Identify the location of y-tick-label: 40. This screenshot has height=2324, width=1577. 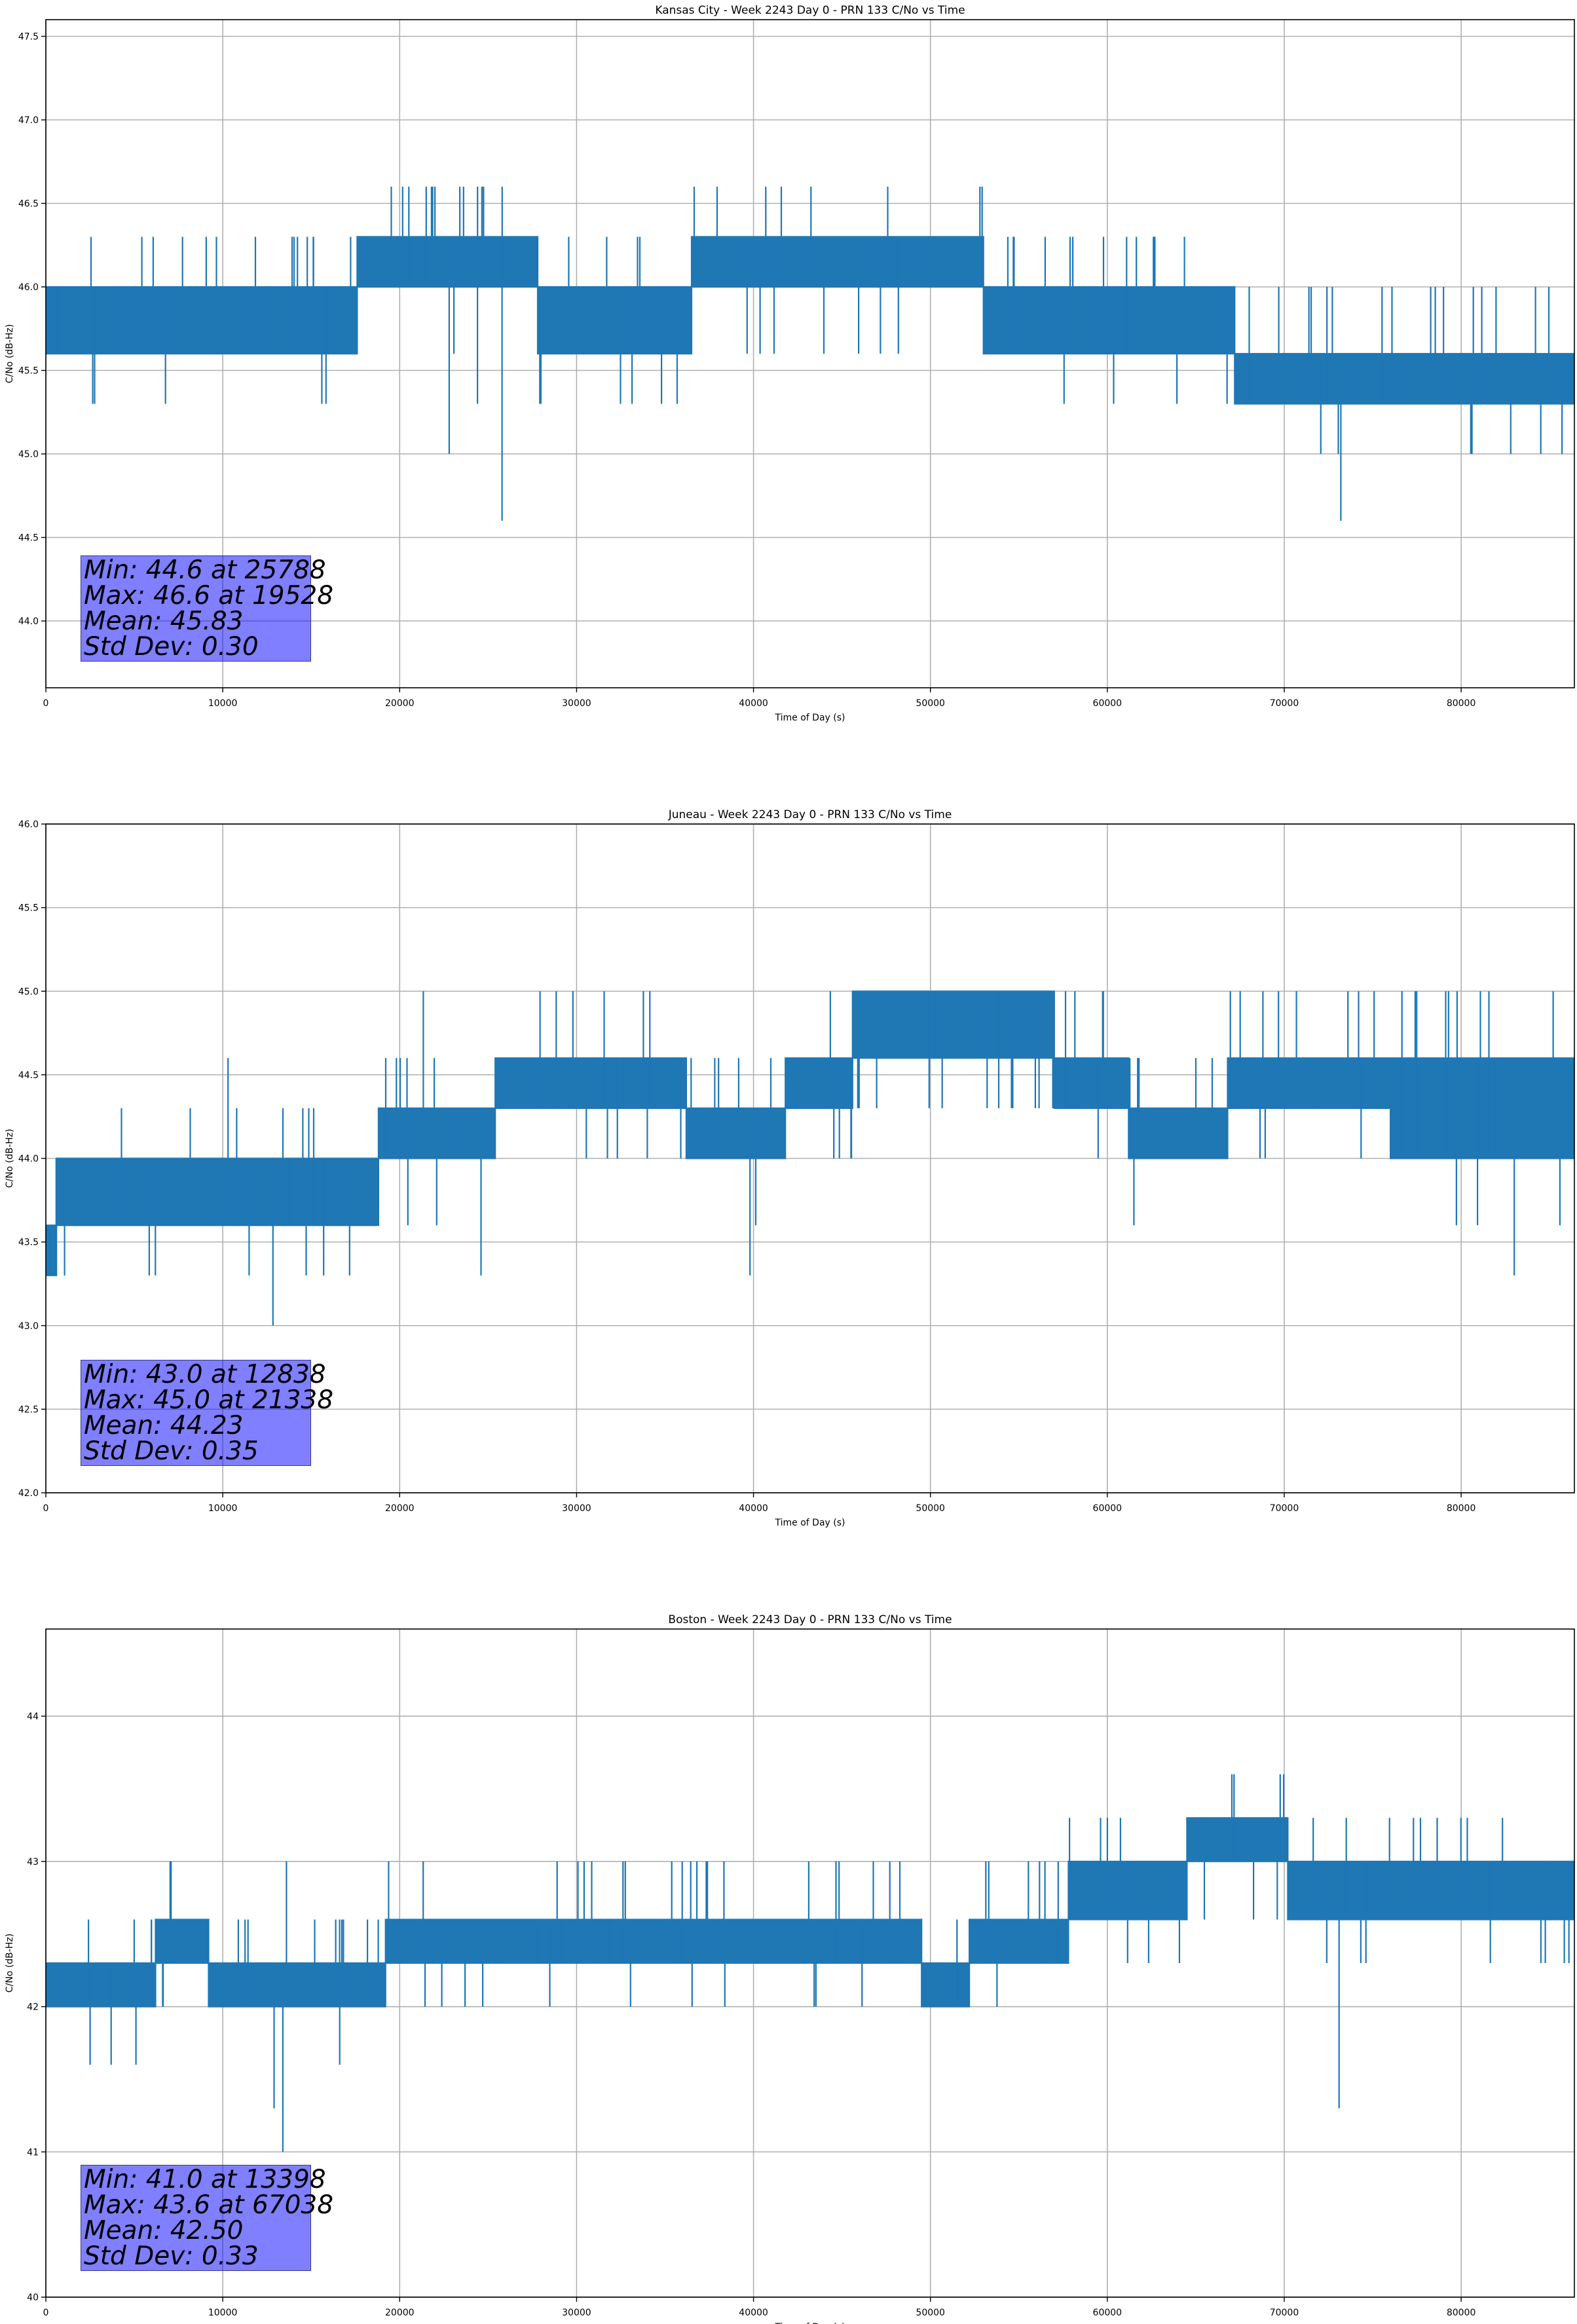
(33, 2298).